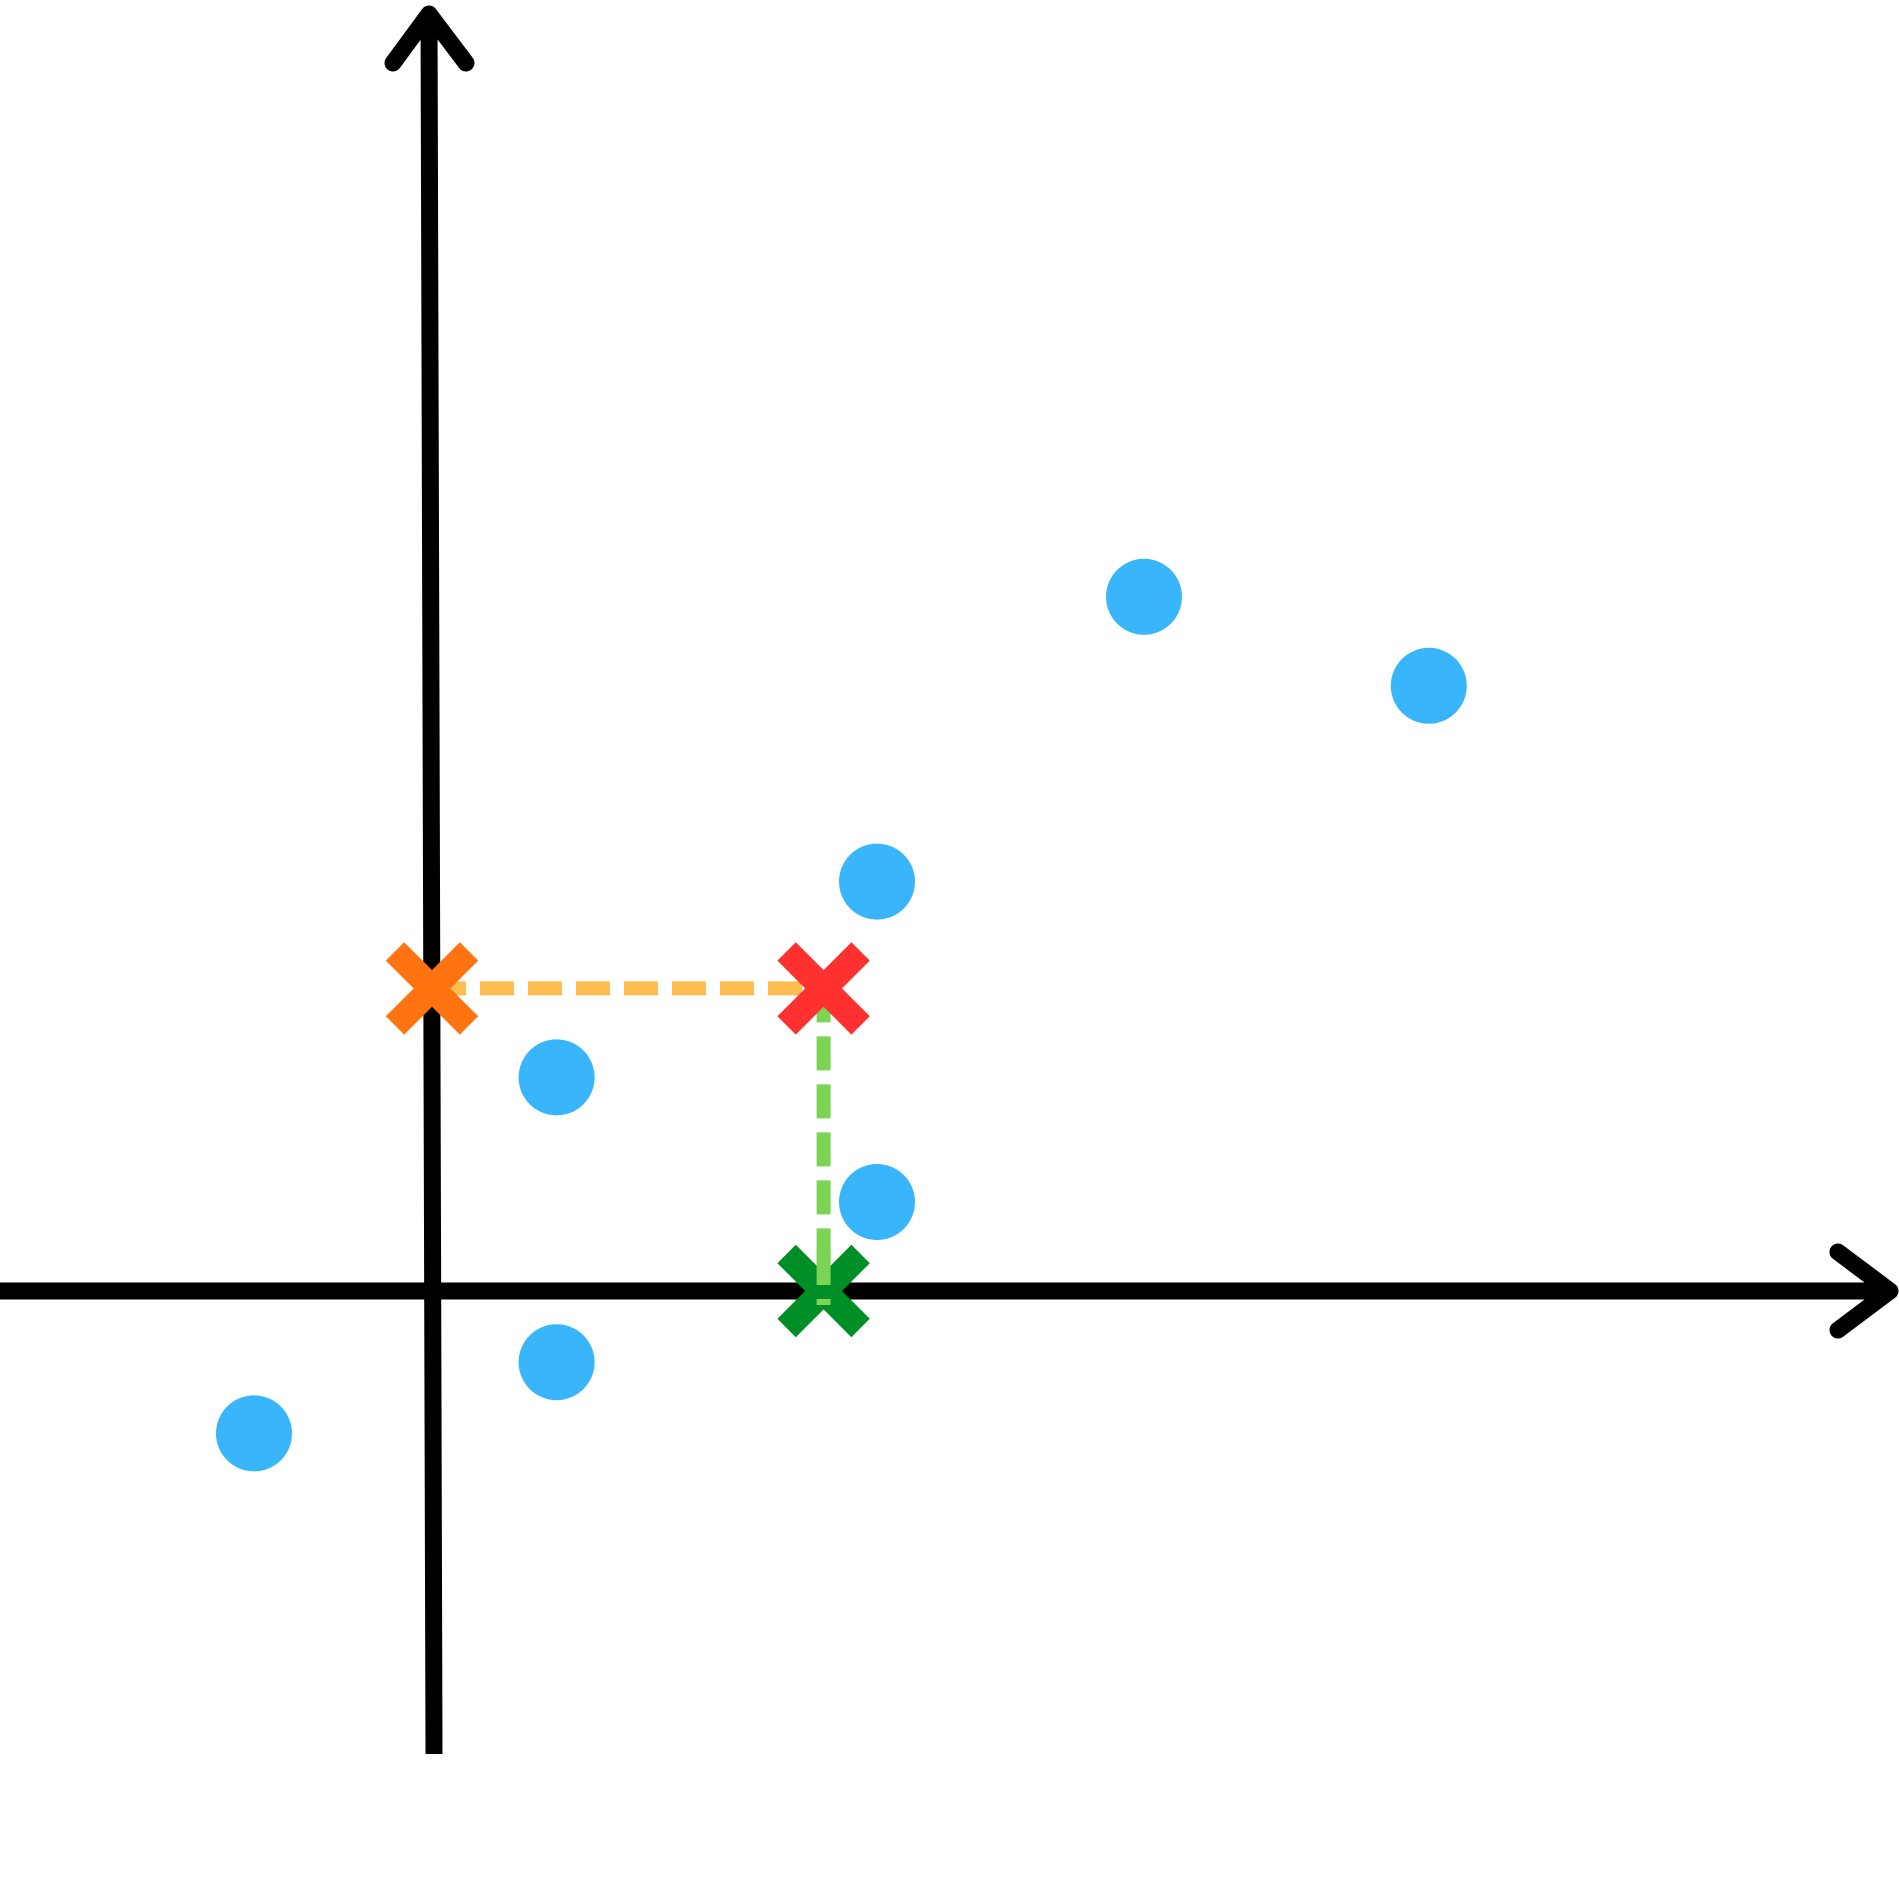 This screenshot has height=1899, width=1899. I want to click on guide-lines, so click(628, 1139).